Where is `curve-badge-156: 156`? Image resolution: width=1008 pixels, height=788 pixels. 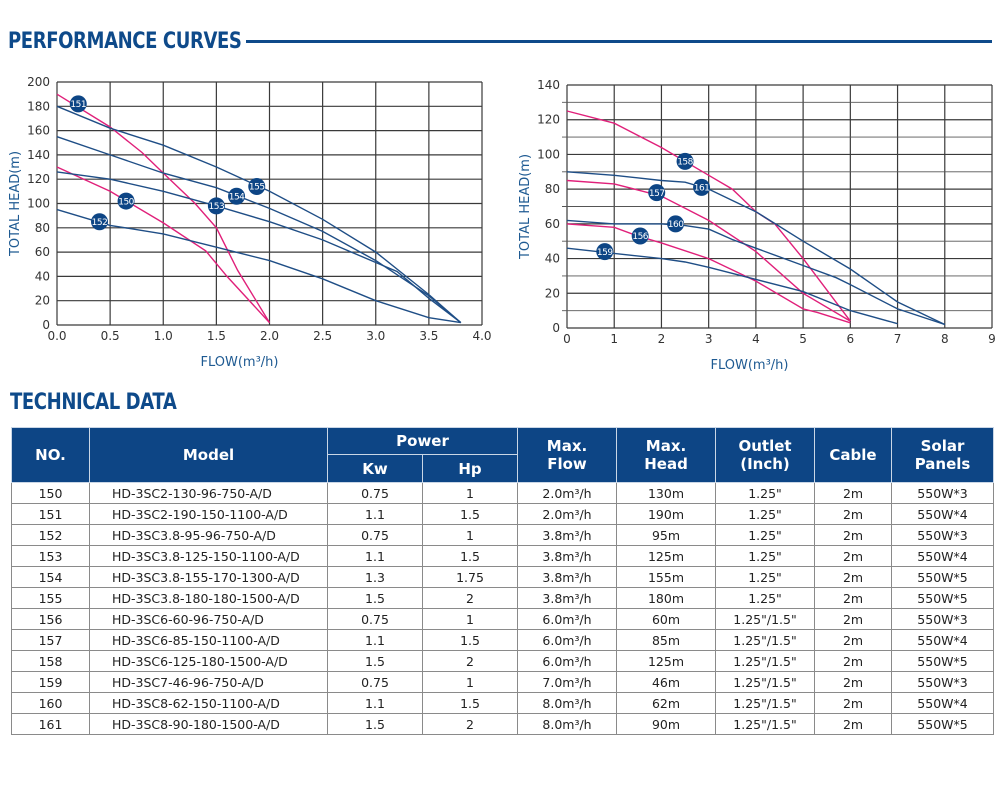
curve-badge-156: 156 is located at coordinates (640, 236).